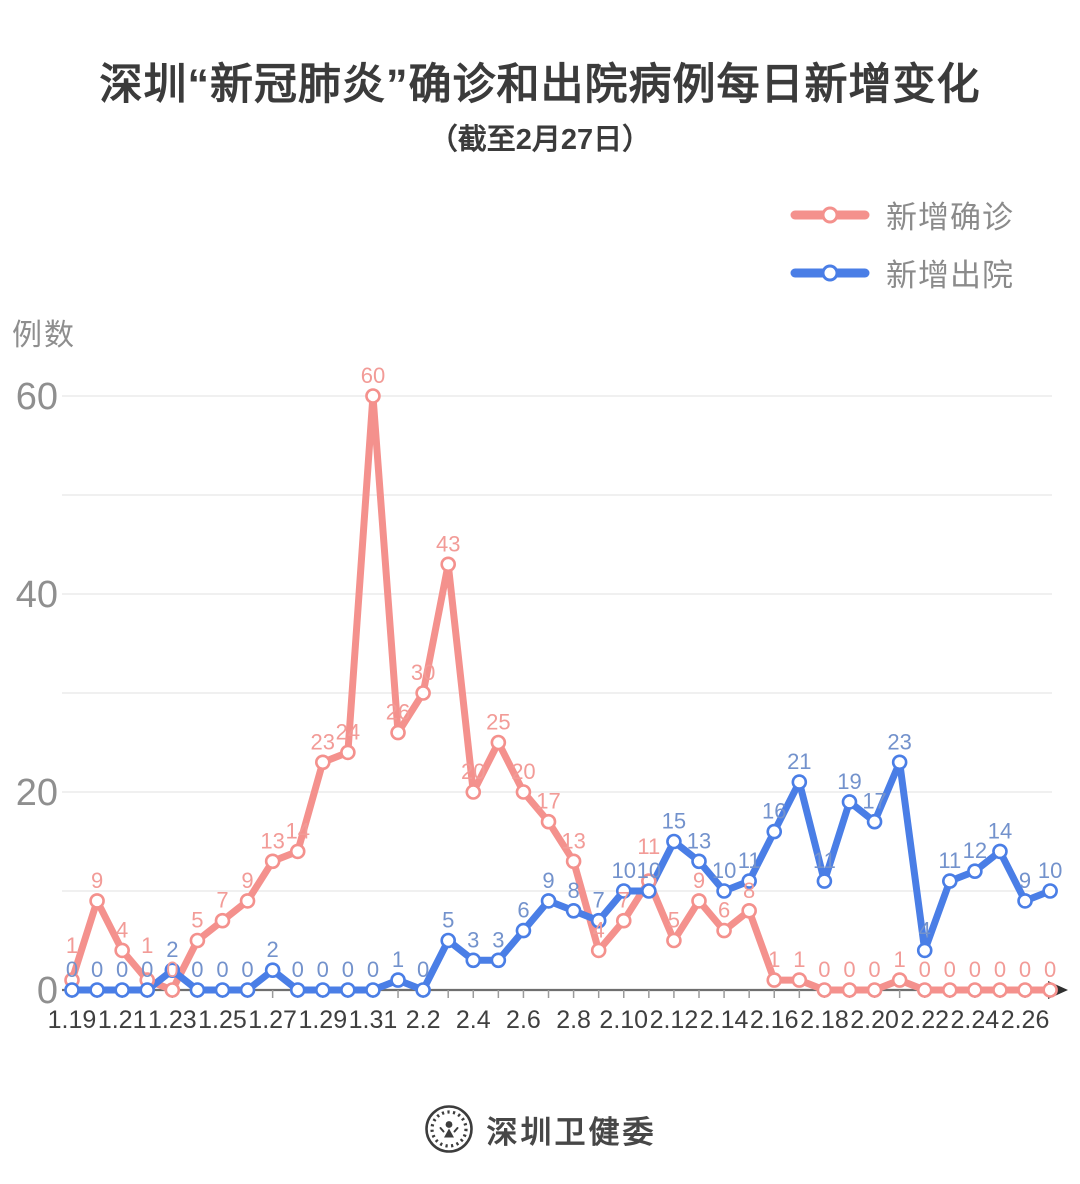 The image size is (1080, 1184). I want to click on svg-text: 2.12, so click(674, 1020).